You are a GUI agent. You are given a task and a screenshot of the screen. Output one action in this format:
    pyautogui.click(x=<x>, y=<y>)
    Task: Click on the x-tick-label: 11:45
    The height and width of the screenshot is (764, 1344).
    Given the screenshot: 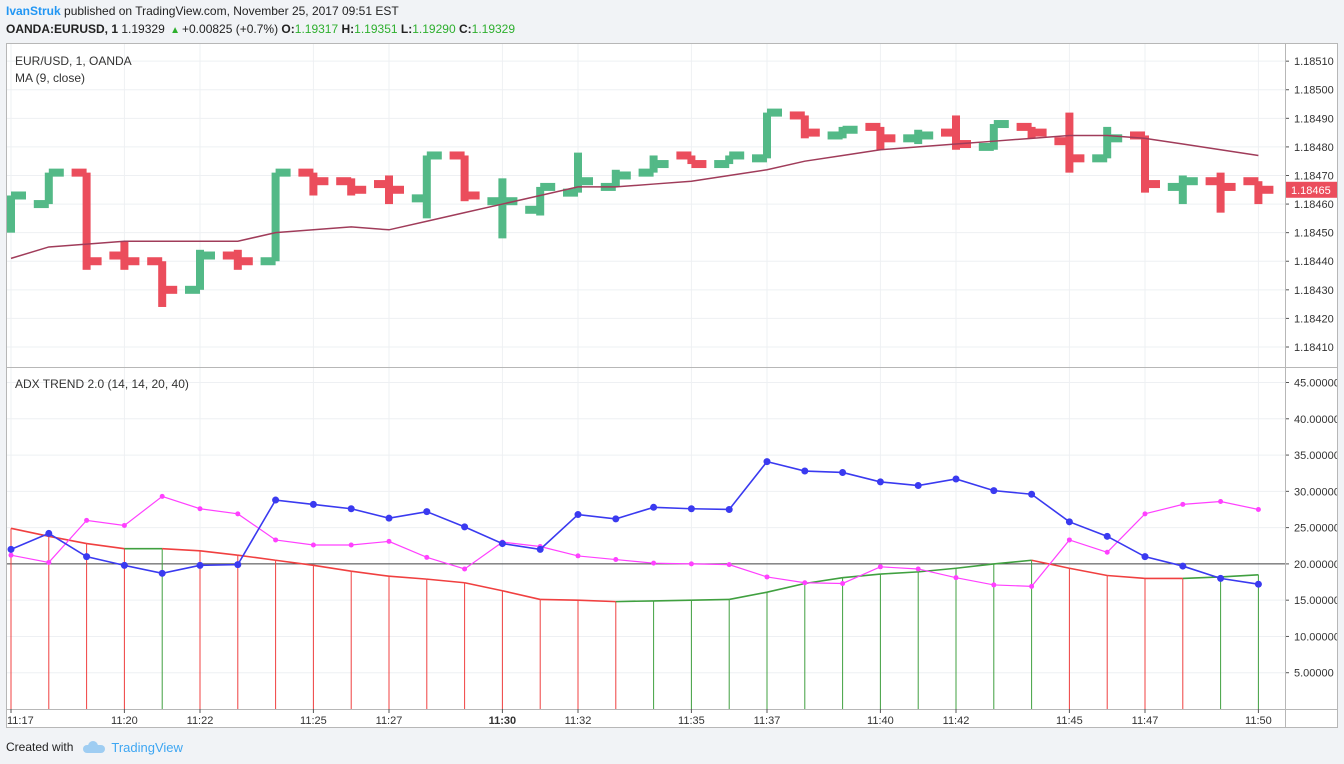 What is the action you would take?
    pyautogui.click(x=1069, y=721)
    